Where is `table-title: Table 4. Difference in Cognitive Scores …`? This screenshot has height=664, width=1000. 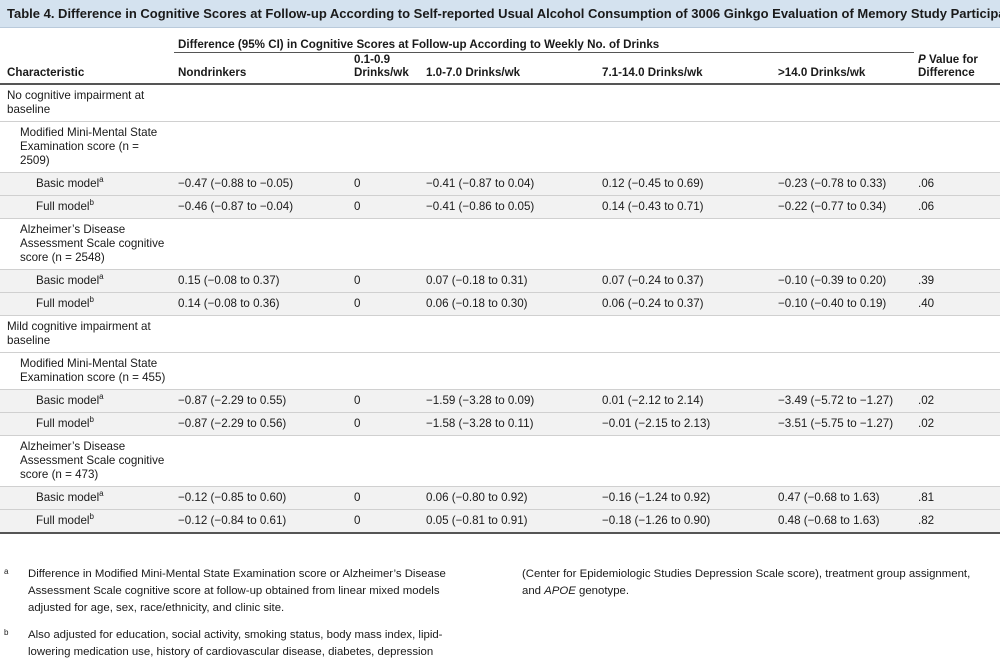
table-title: Table 4. Difference in Cognitive Scores … is located at coordinates (500, 14).